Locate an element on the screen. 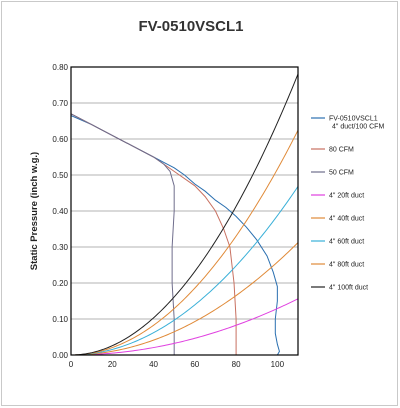 The image size is (400, 408). y-tick-label: 0.20 is located at coordinates (60, 283).